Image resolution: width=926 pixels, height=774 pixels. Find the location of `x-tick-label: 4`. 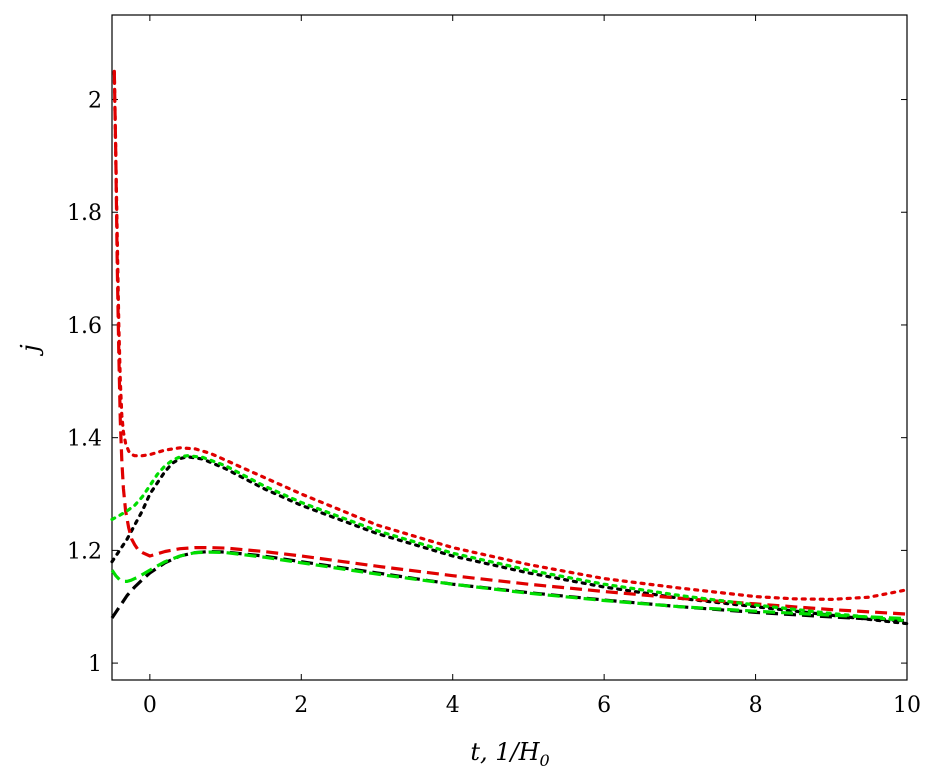

x-tick-label: 4 is located at coordinates (453, 705).